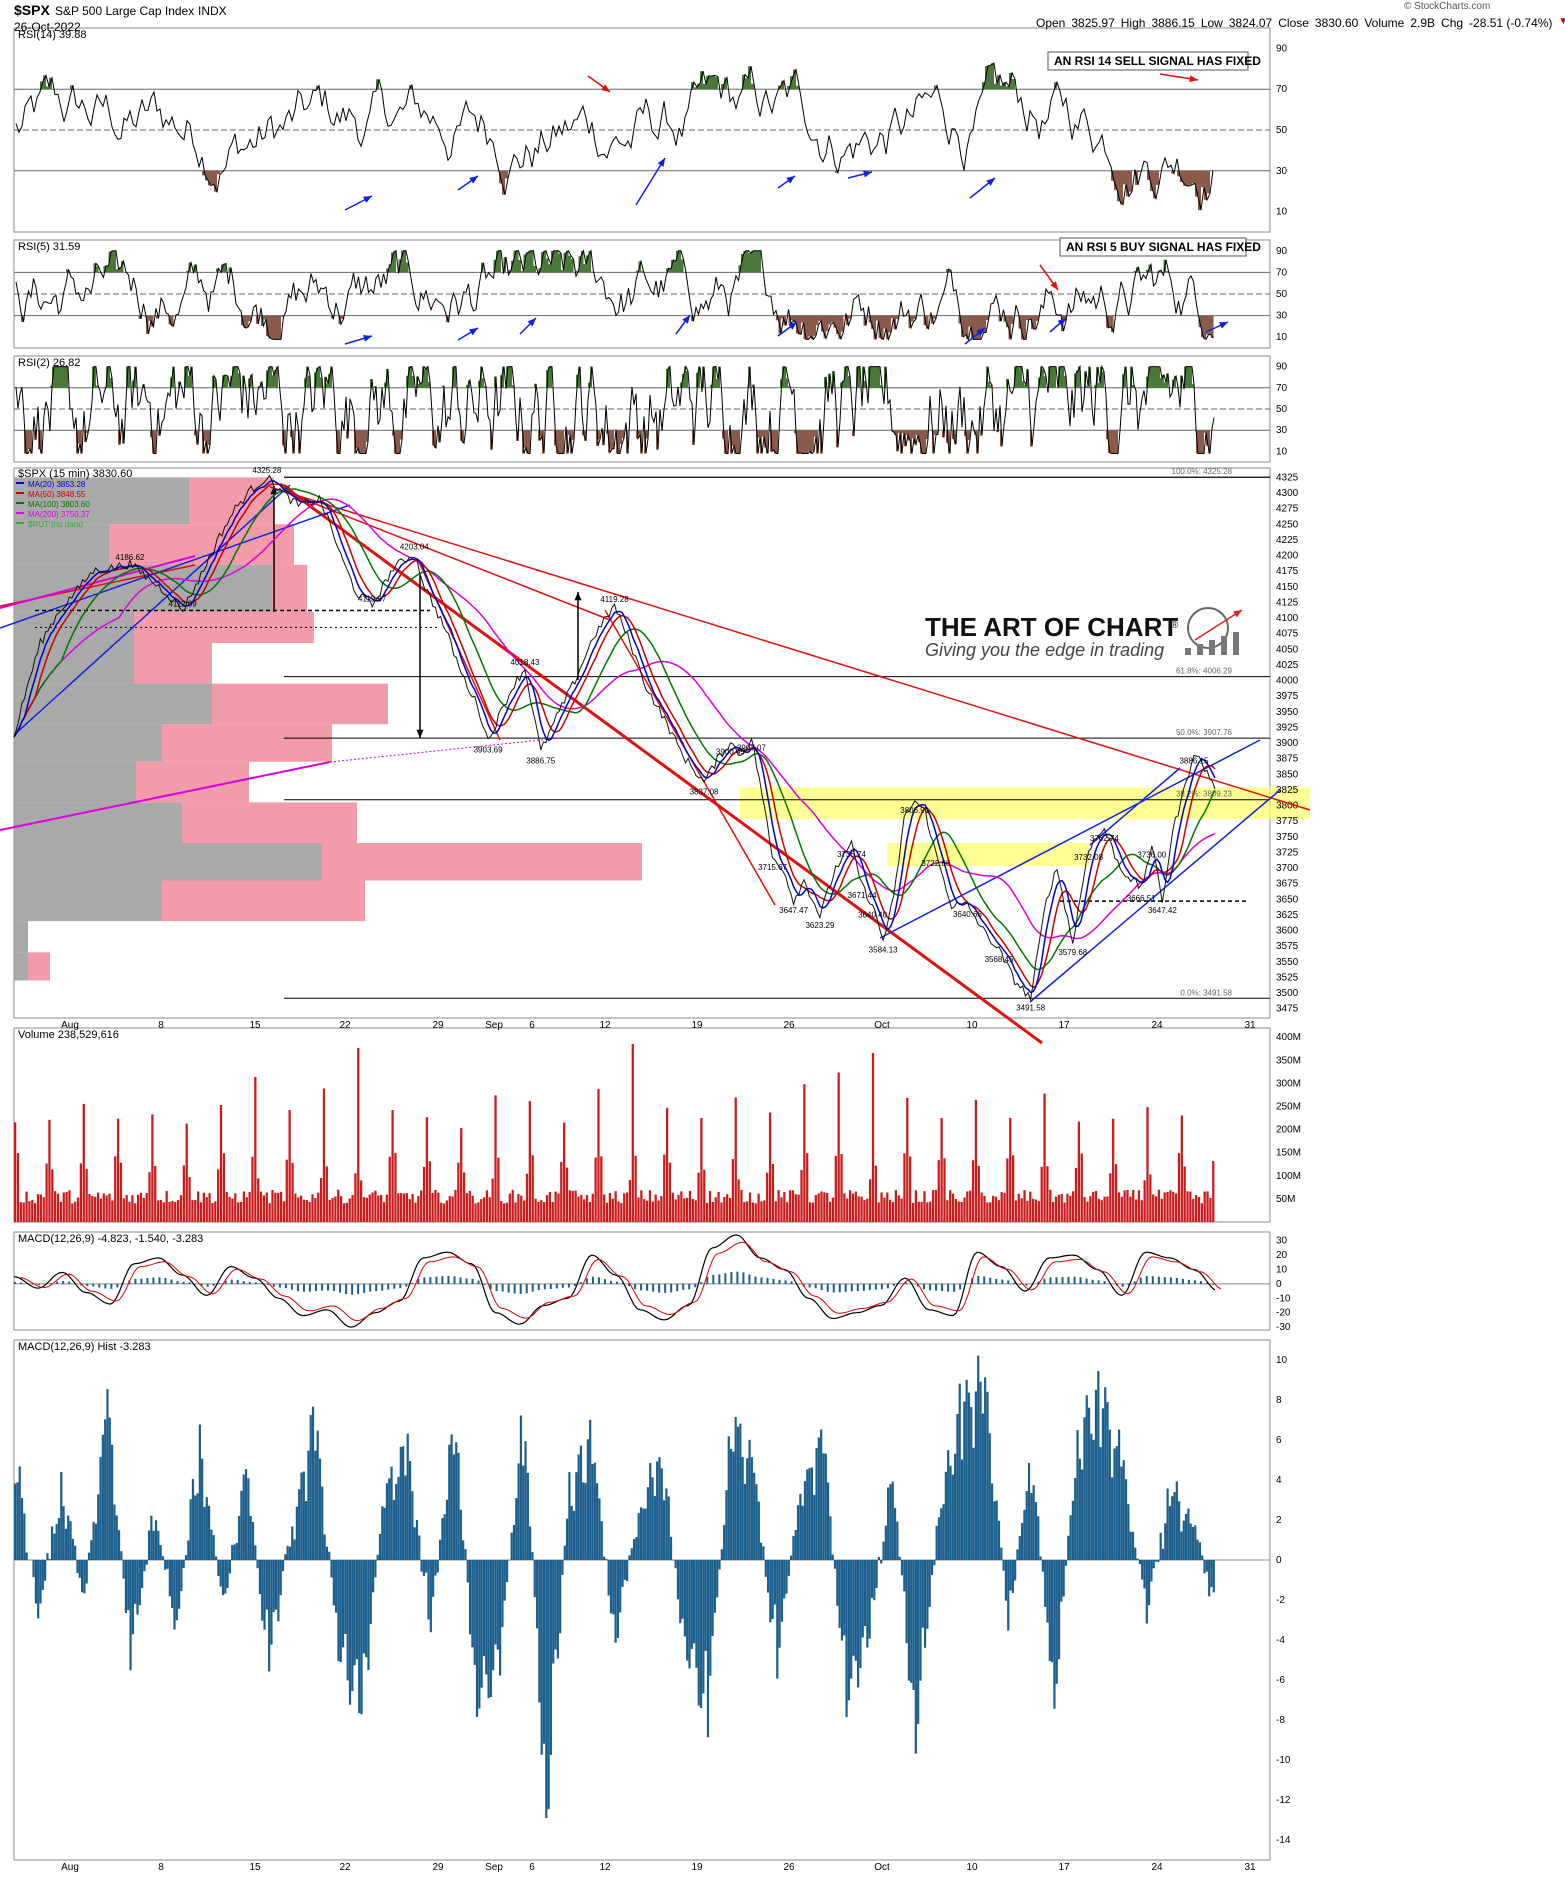 This screenshot has width=1565, height=1877. I want to click on rsi5-buy-arrow-3-head, so click(686, 319).